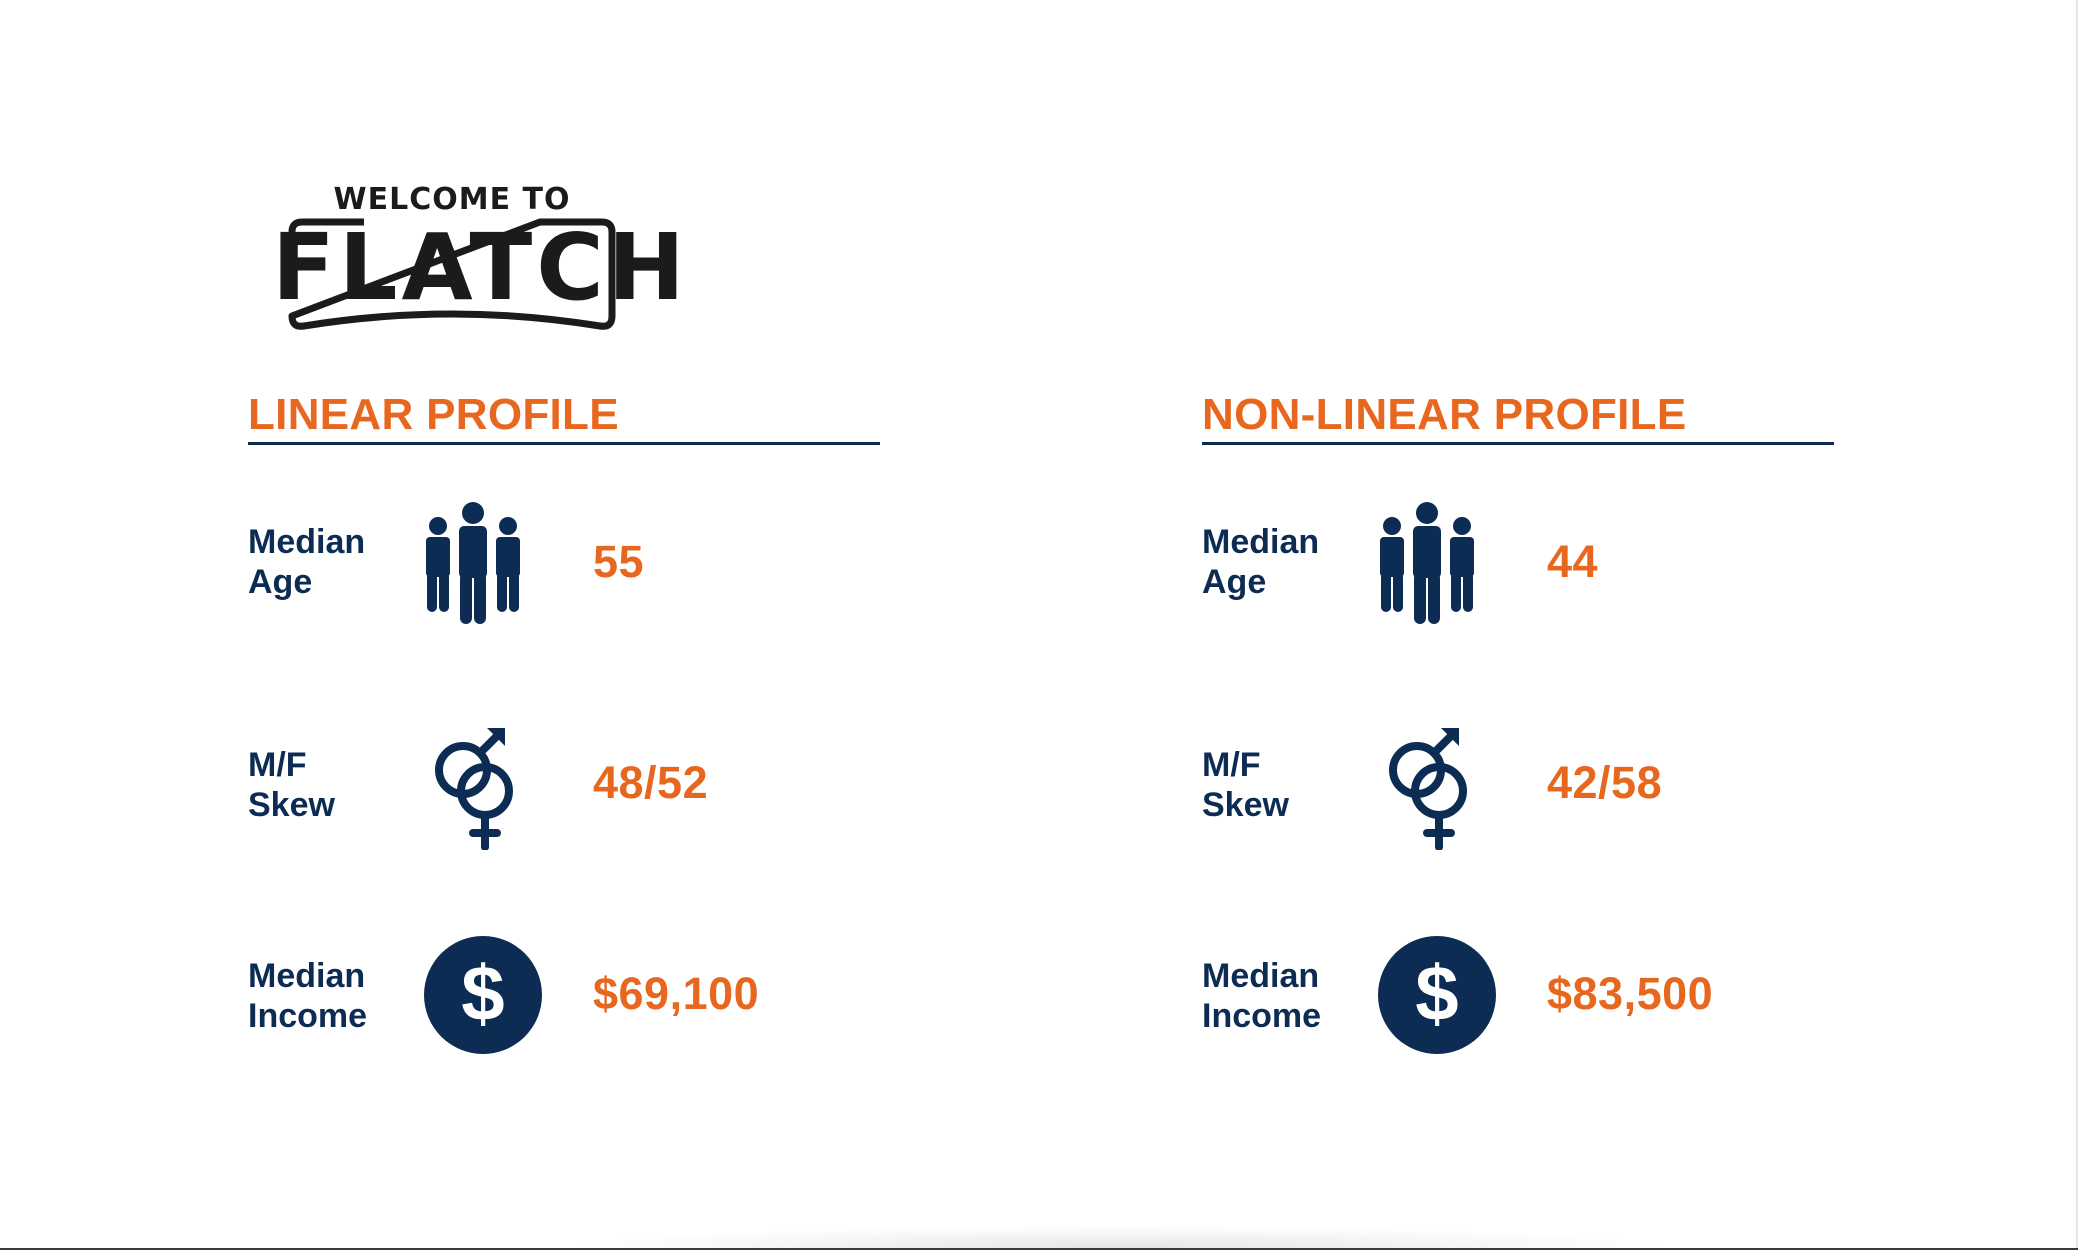 This screenshot has height=1250, width=2078. I want to click on logo-top-text: WELCOME TO, so click(452, 199).